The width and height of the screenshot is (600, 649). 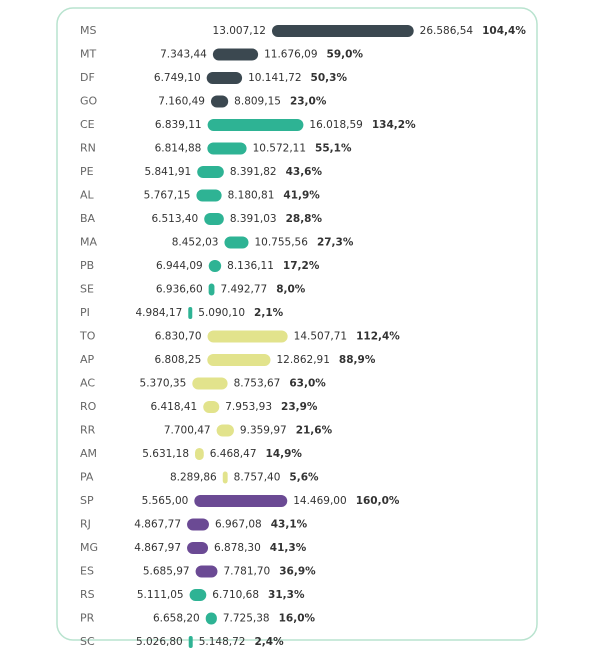 What do you see at coordinates (288, 548) in the screenshot?
I see `change-label: 41,3%` at bounding box center [288, 548].